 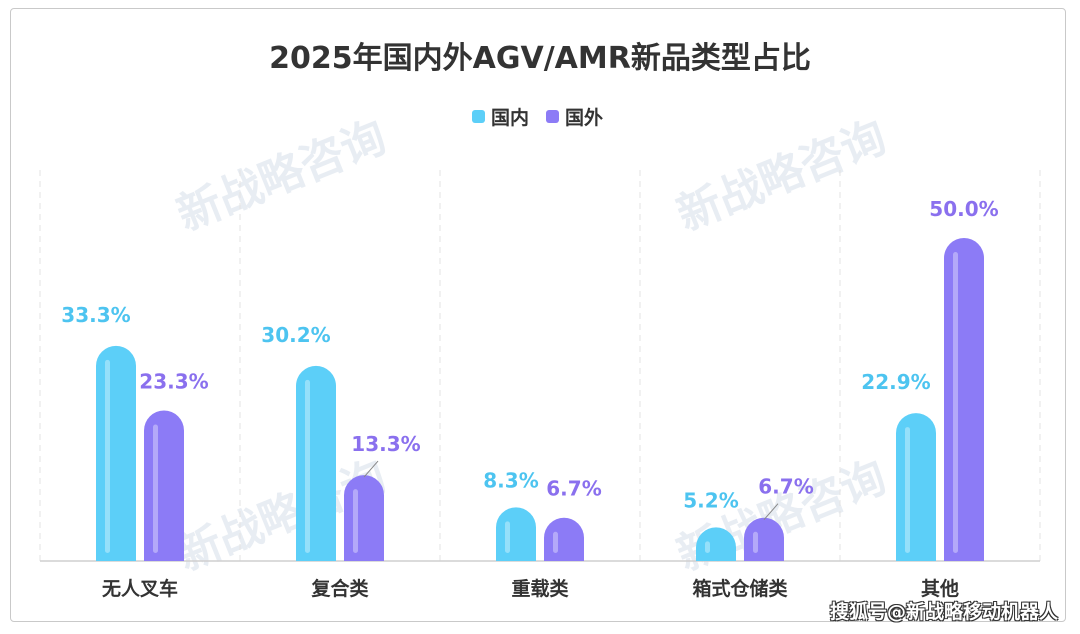 What do you see at coordinates (963, 209) in the screenshot?
I see `data-label: 50.0%` at bounding box center [963, 209].